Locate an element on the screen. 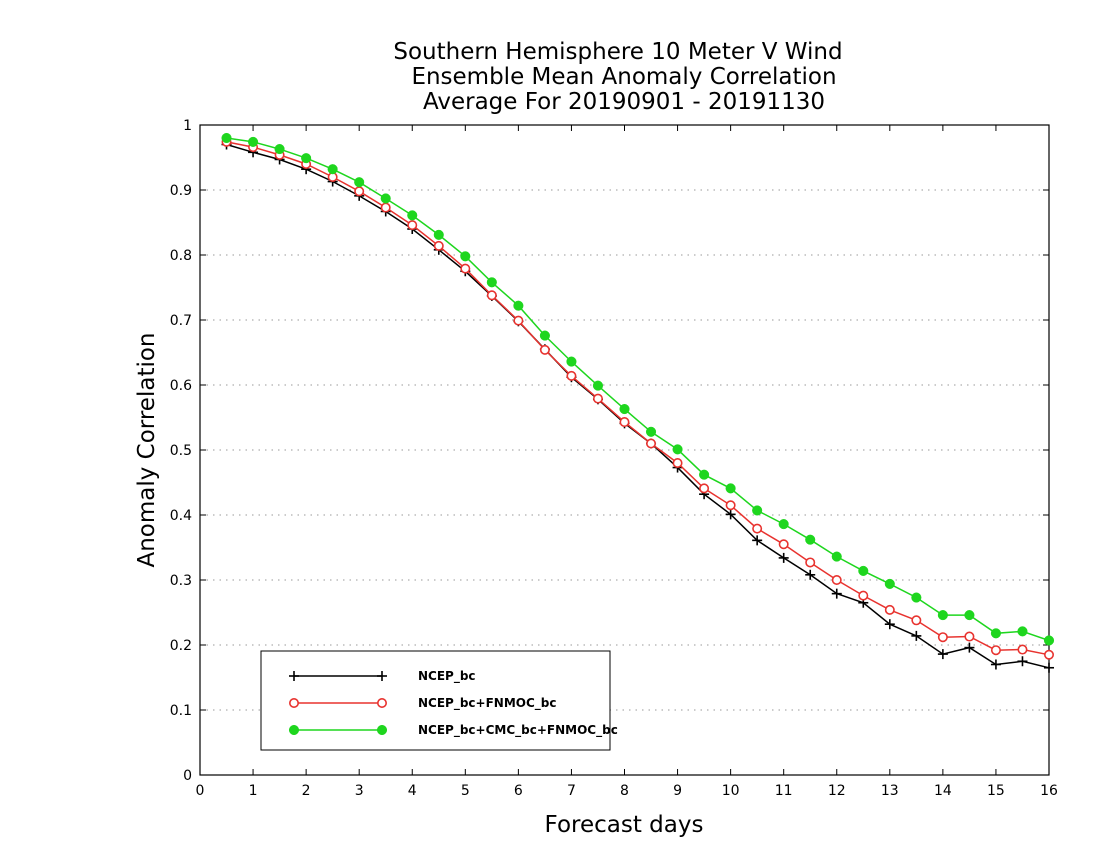 The height and width of the screenshot is (850, 1100). y-tick-label: 0.8 is located at coordinates (181, 256).